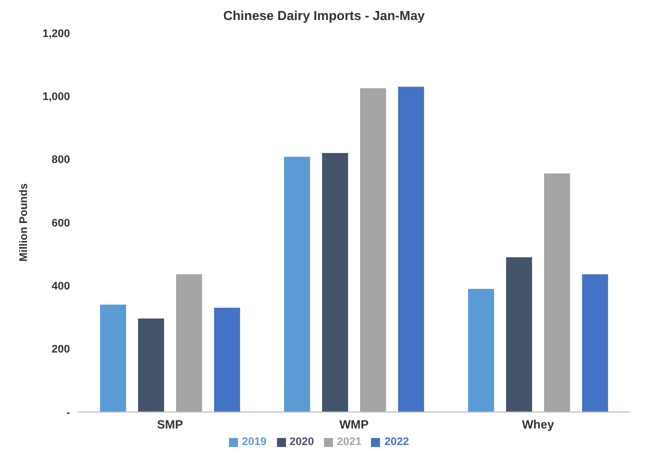 This screenshot has height=473, width=648. I want to click on y-tick-label: -, so click(68, 412).